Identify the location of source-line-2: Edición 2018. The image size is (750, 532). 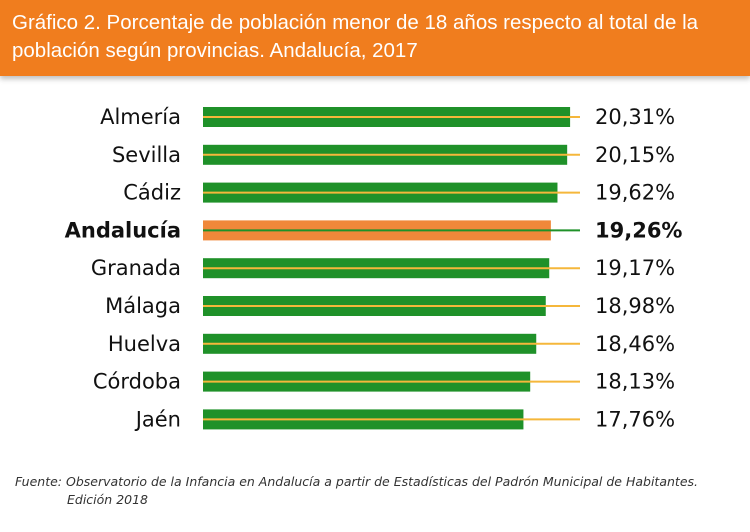
(108, 499).